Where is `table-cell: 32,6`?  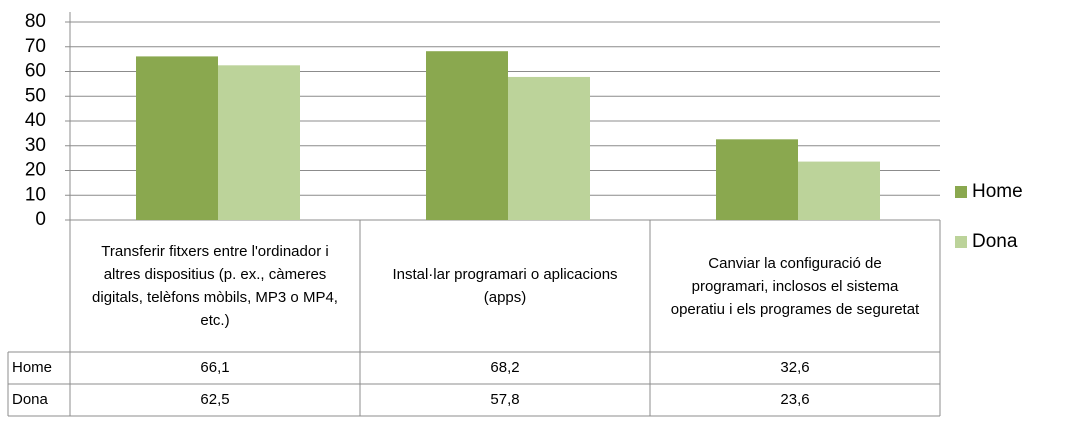
table-cell: 32,6 is located at coordinates (794, 367).